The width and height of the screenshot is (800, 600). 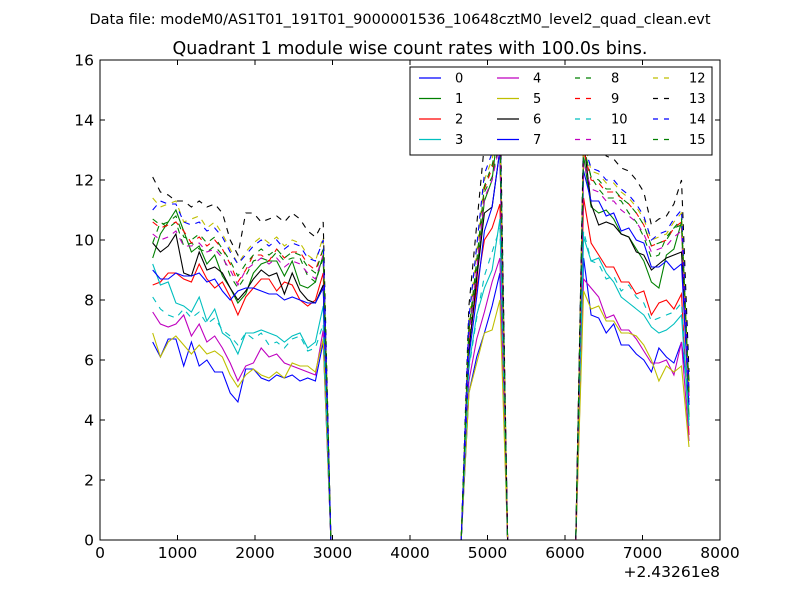 What do you see at coordinates (619, 140) in the screenshot?
I see `legend-label-11: 11` at bounding box center [619, 140].